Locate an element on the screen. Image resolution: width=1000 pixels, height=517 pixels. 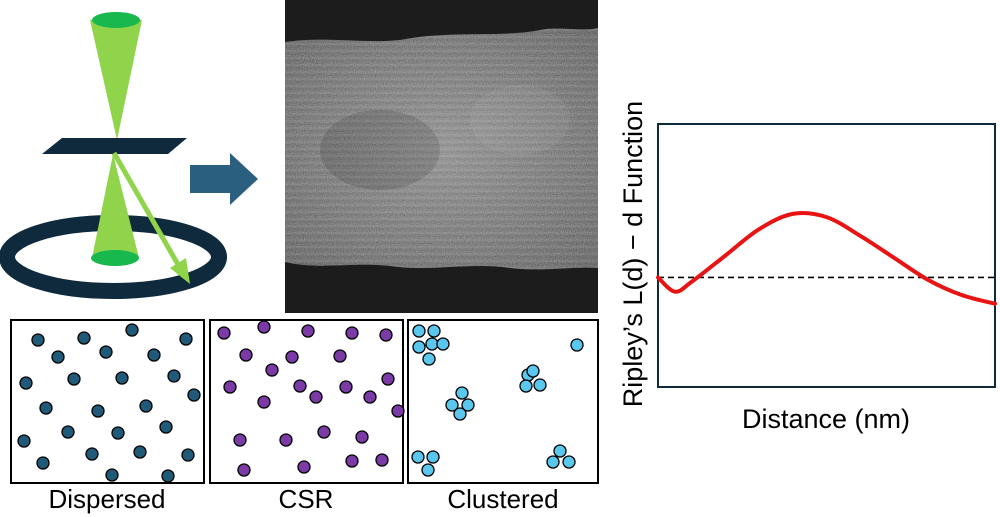
y-axis-label: Ripley’s L(d) − d Function is located at coordinates (633, 254).